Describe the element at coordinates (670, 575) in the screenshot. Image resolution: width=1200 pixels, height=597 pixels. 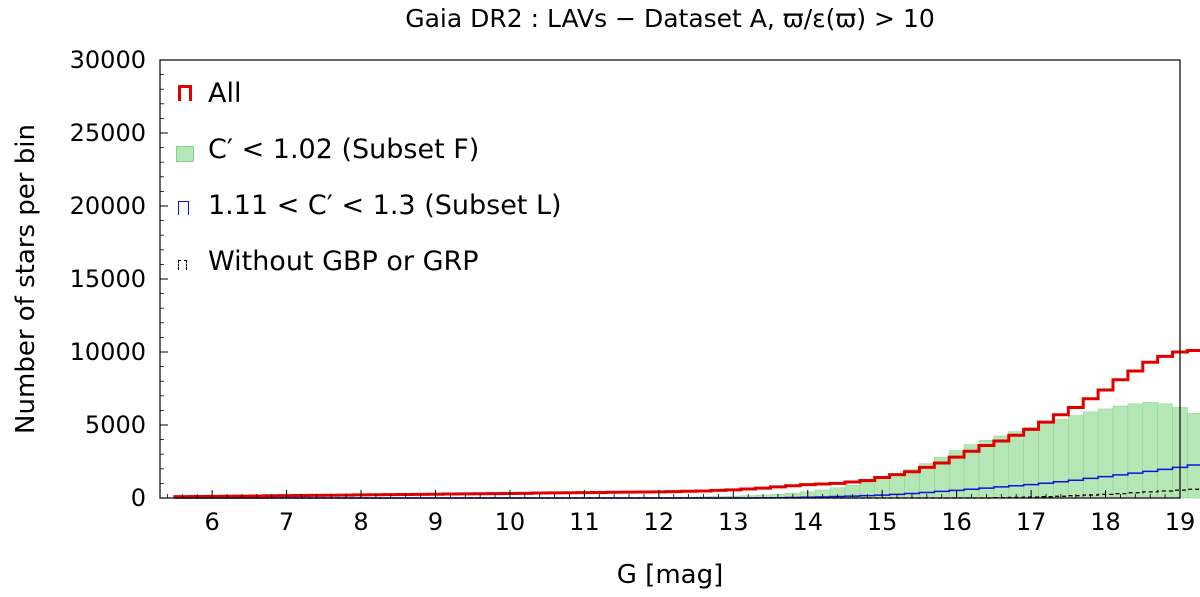
I see `x-axis-label: G [mag]` at that location.